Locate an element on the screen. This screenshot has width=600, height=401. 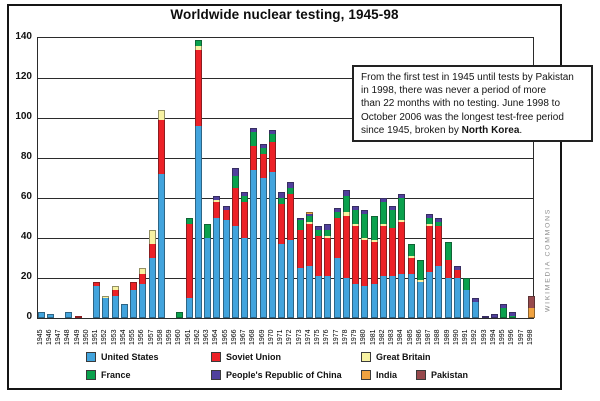
x-tick-label-1979: 1979 is located at coordinates (354, 337).